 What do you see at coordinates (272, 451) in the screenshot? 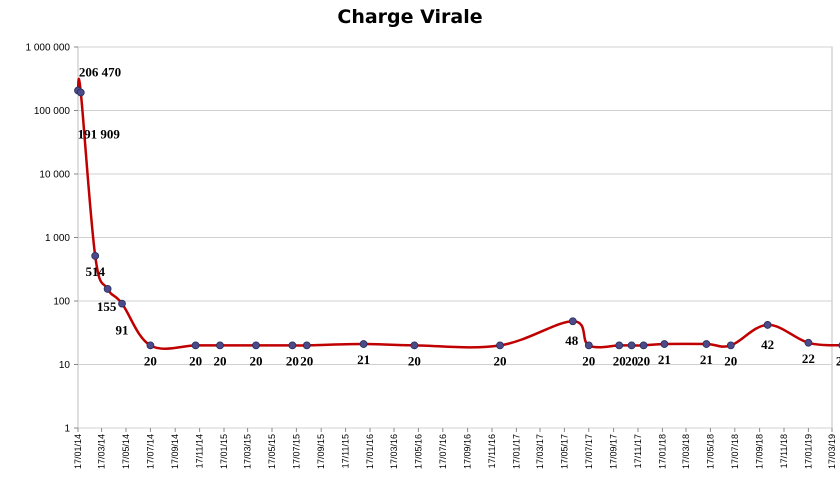
I see `x-tick-label: 17/05/15` at bounding box center [272, 451].